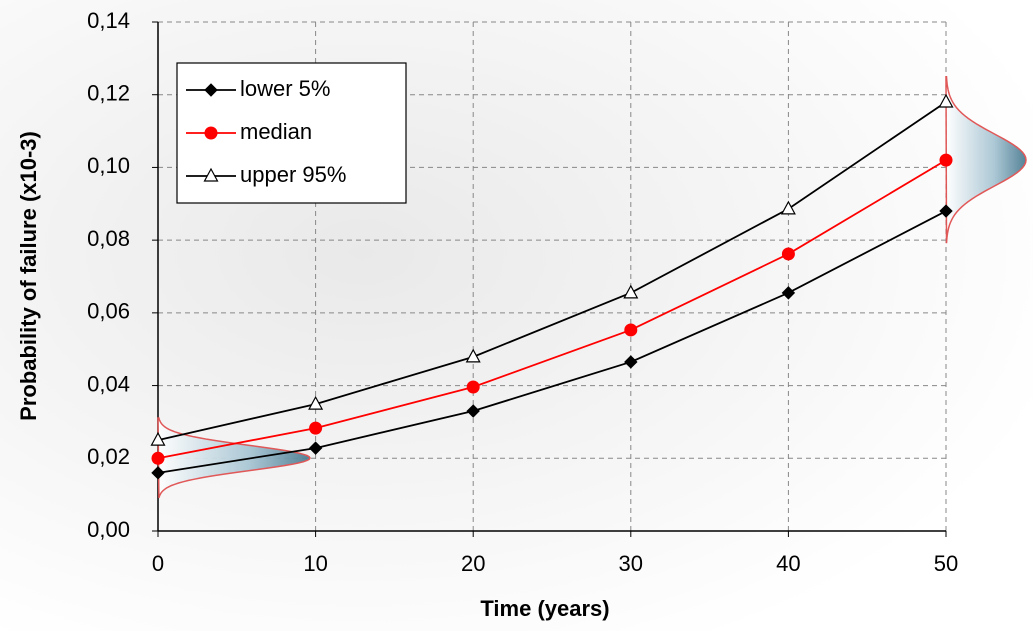  Describe the element at coordinates (631, 563) in the screenshot. I see `x-tick-label: 30` at that location.